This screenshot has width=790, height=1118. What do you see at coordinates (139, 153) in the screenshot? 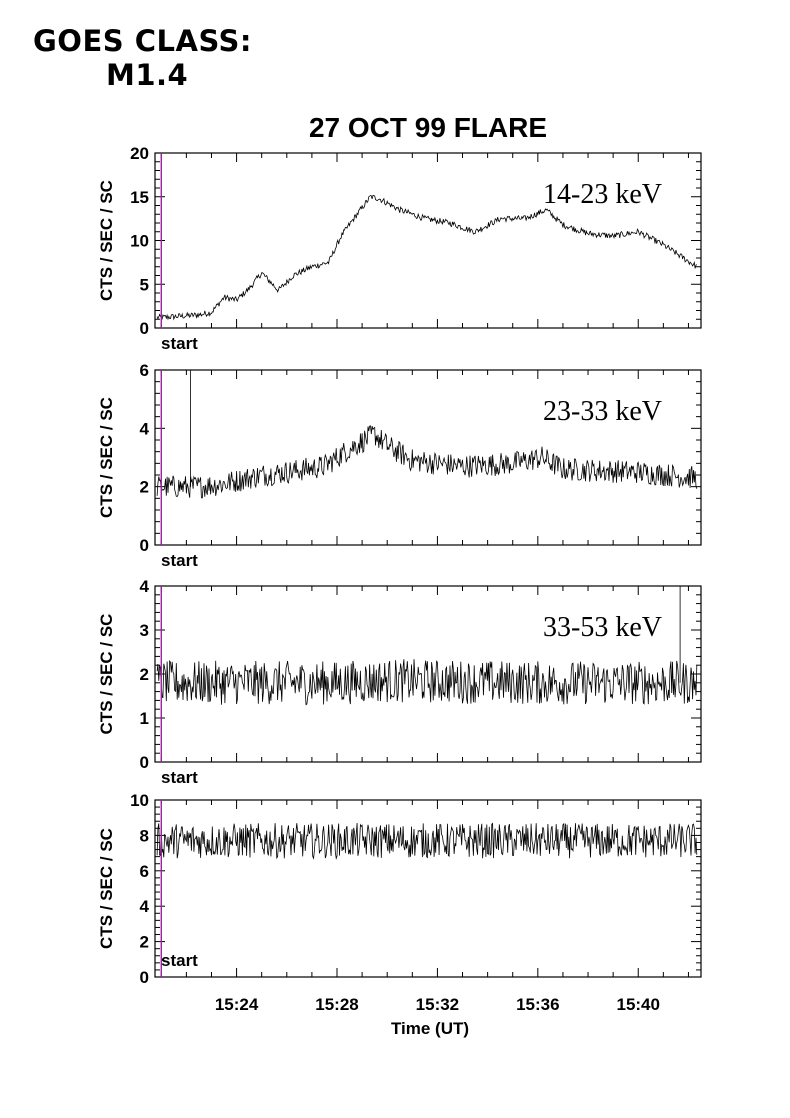
I see `y-tick-label: 20` at bounding box center [139, 153].